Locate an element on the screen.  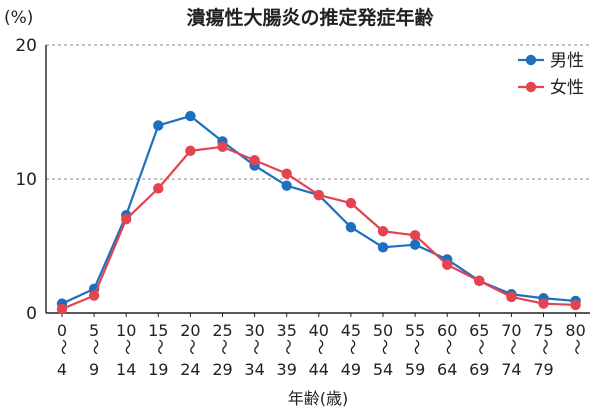
x-tick-label-start: 5 is located at coordinates (94, 330).